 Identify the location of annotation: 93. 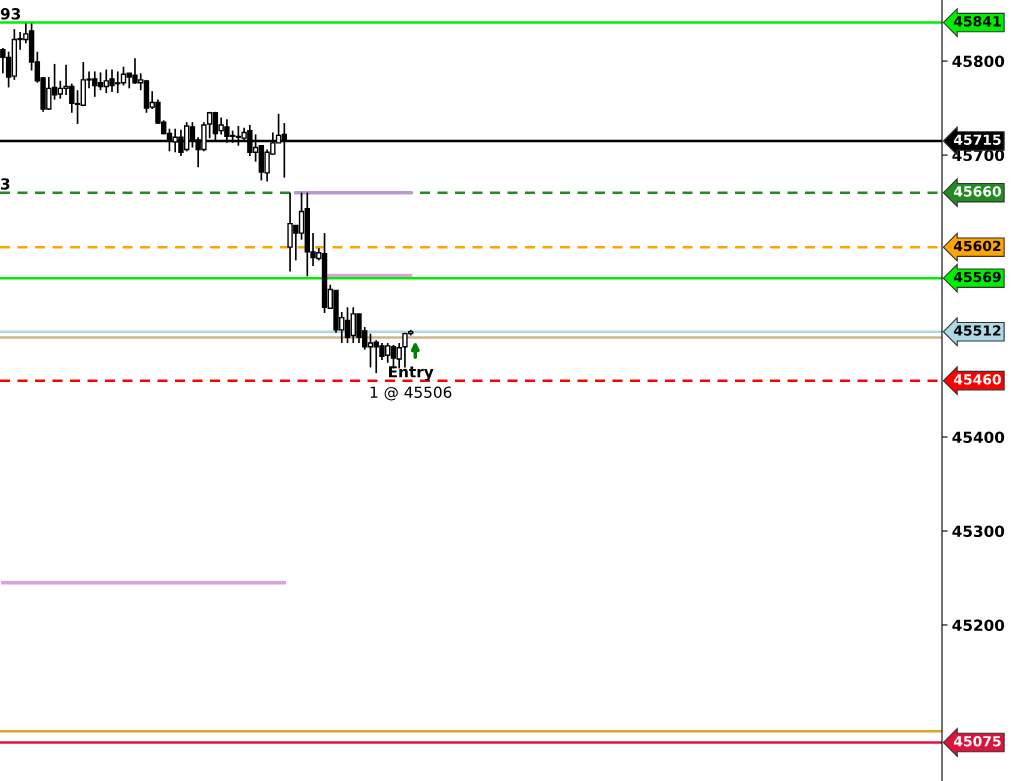
(10, 14).